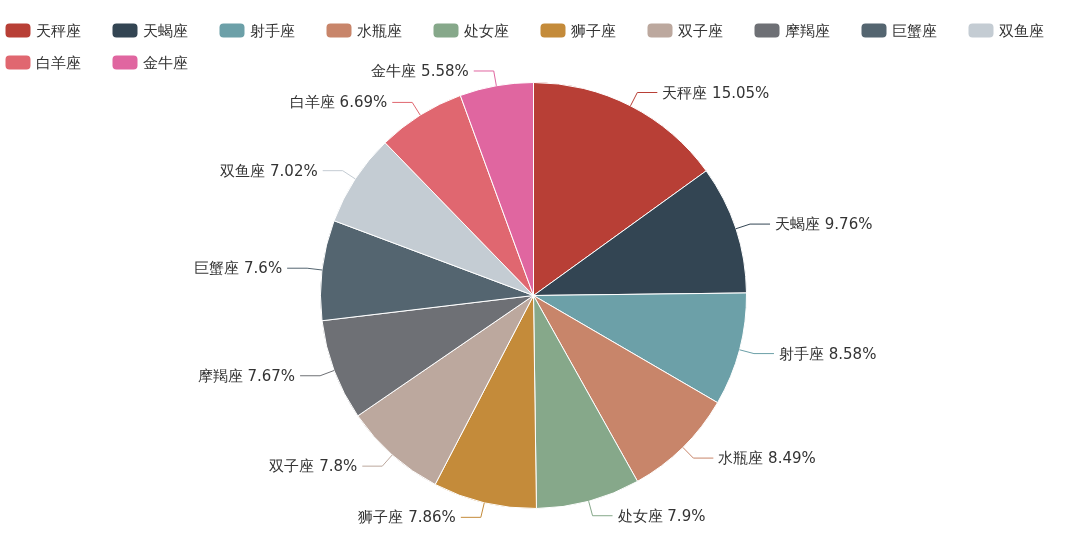 The height and width of the screenshot is (543, 1080). Describe the element at coordinates (827, 353) in the screenshot. I see `category-label: 射手座 8.58%` at that location.